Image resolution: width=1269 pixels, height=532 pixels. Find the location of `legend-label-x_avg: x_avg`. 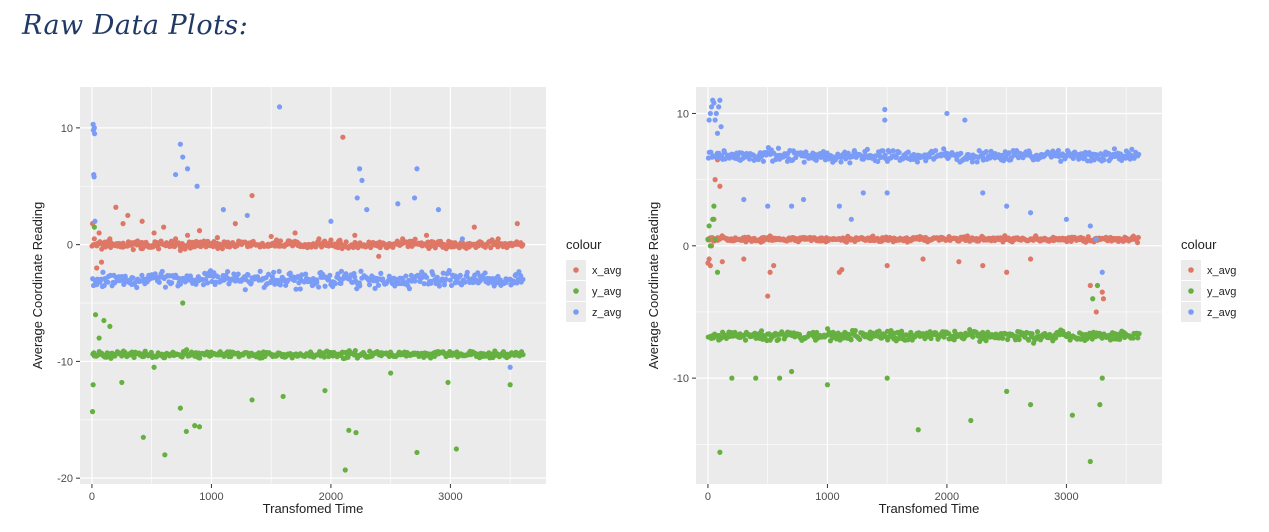

legend-label-x_avg: x_avg is located at coordinates (606, 271).